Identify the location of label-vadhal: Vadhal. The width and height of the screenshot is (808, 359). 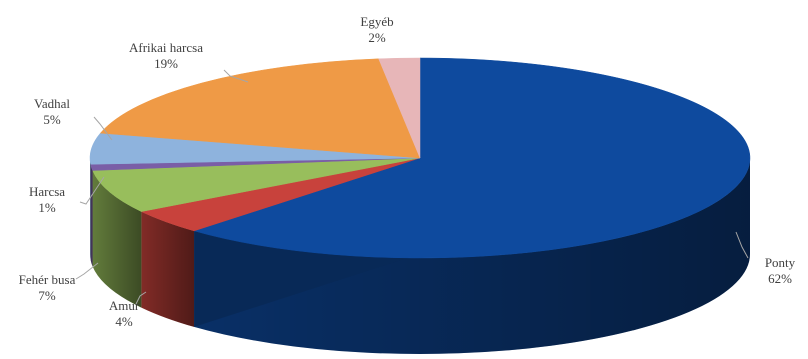
(52, 103).